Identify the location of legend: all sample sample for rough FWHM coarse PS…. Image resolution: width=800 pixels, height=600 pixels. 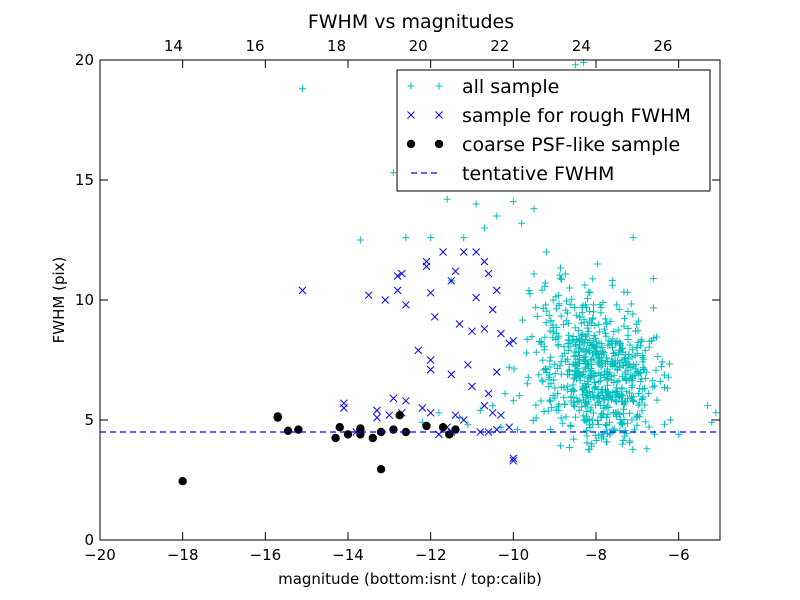
(553, 130).